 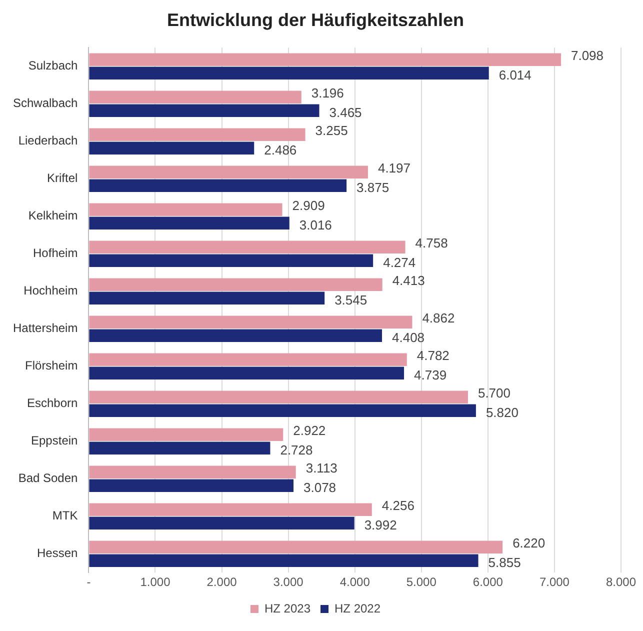 I want to click on y-tick-label: Hattersheim, so click(x=45, y=328).